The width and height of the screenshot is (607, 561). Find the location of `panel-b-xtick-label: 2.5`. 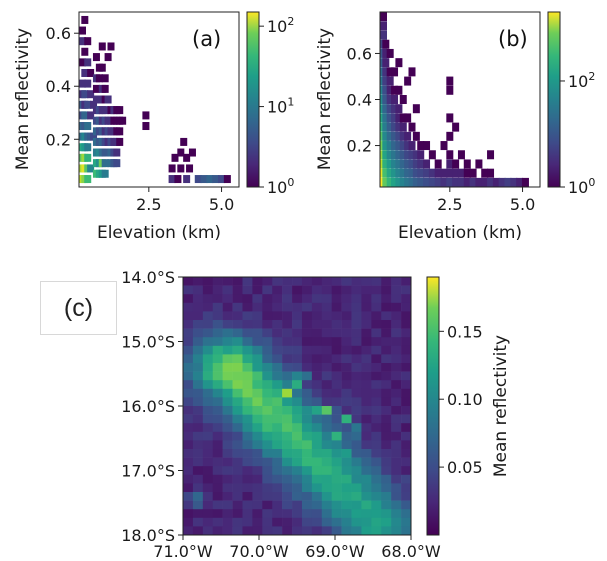

panel-b-xtick-label: 2.5 is located at coordinates (449, 204).